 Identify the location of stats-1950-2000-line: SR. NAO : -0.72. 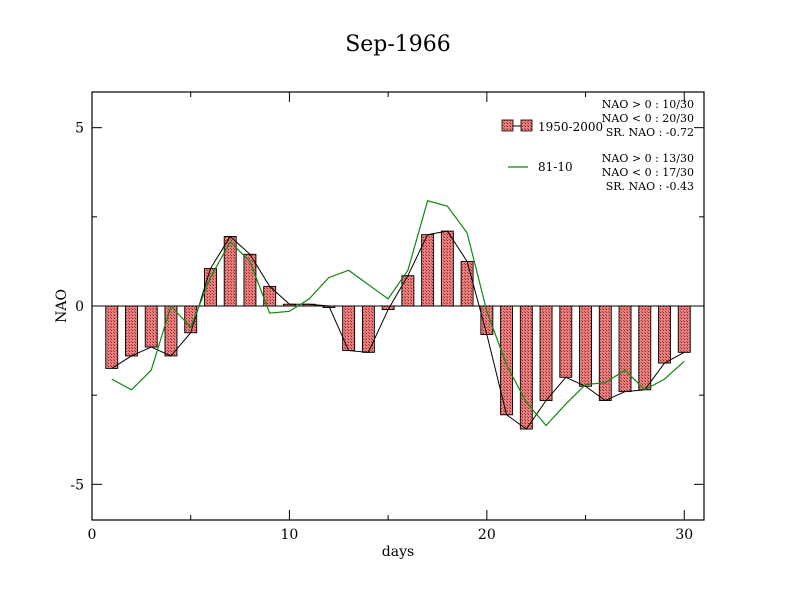
(650, 132).